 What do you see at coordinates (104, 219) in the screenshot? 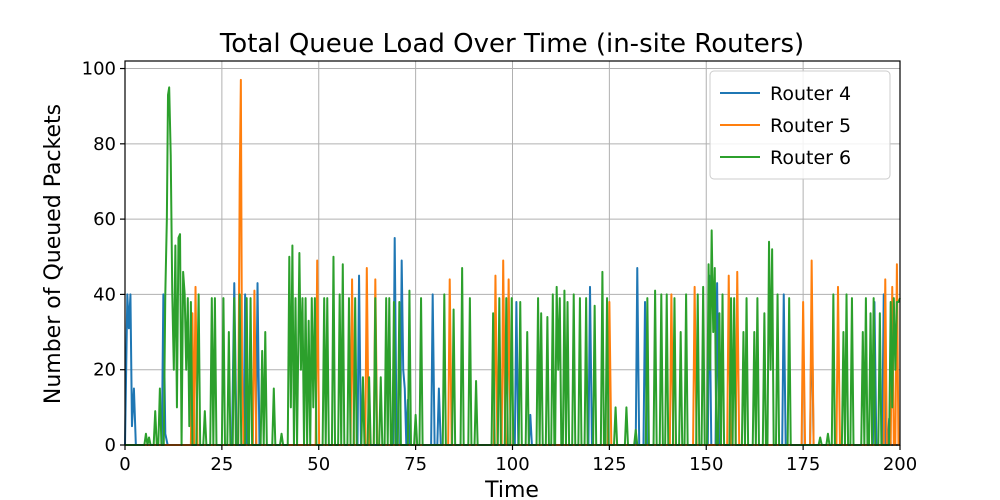
I see `y-tick-label: 60` at bounding box center [104, 219].